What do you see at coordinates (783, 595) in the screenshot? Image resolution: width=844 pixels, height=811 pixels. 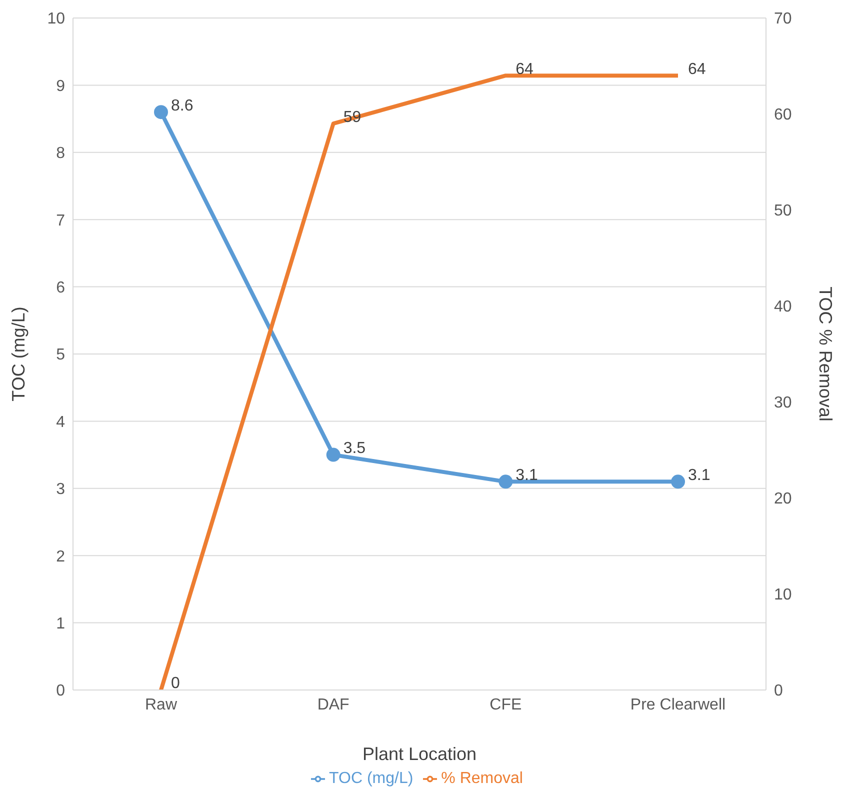 I see `y2-tick-label: 10` at bounding box center [783, 595].